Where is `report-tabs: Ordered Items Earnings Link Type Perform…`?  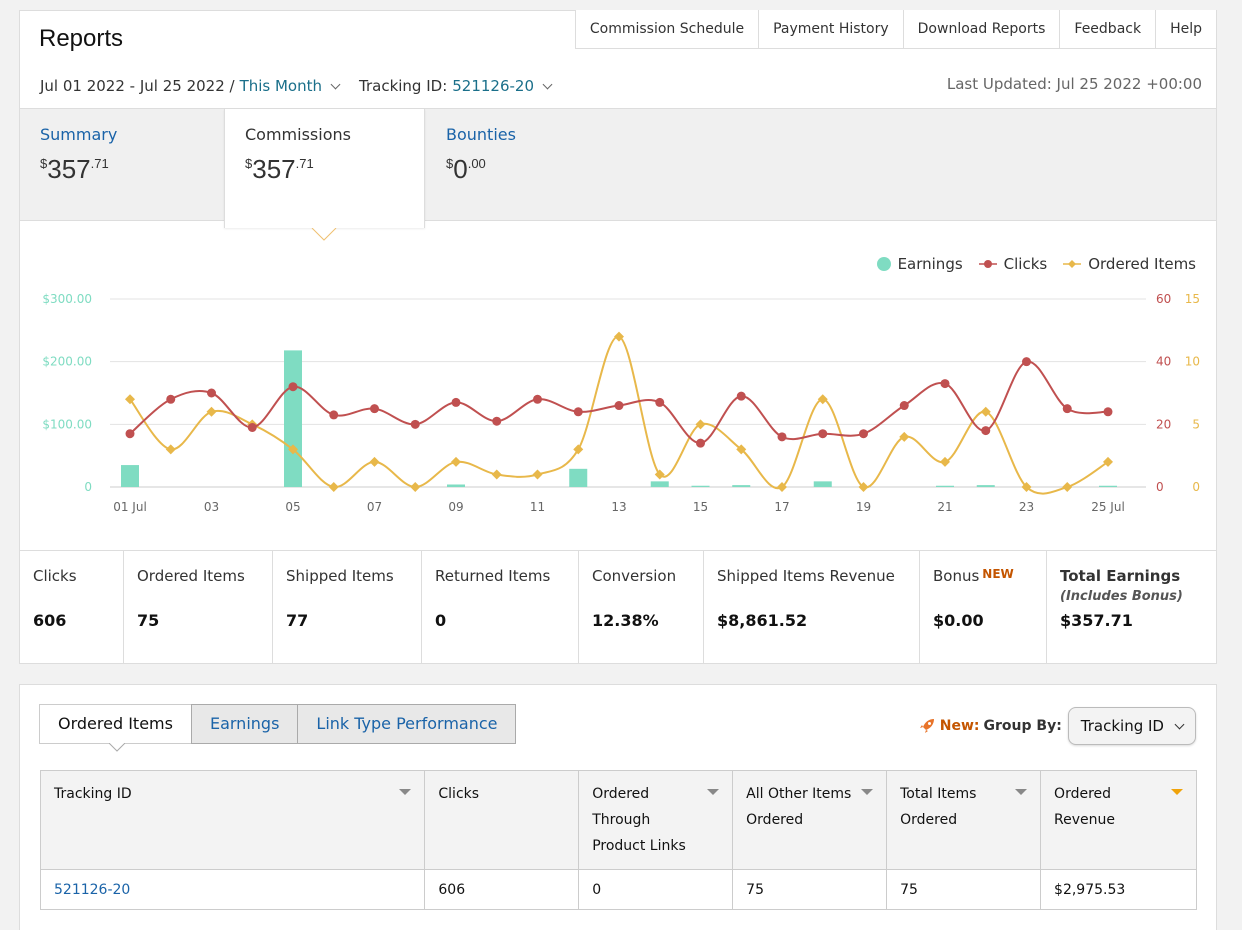
report-tabs: Ordered Items Earnings Link Type Perform… is located at coordinates (278, 724).